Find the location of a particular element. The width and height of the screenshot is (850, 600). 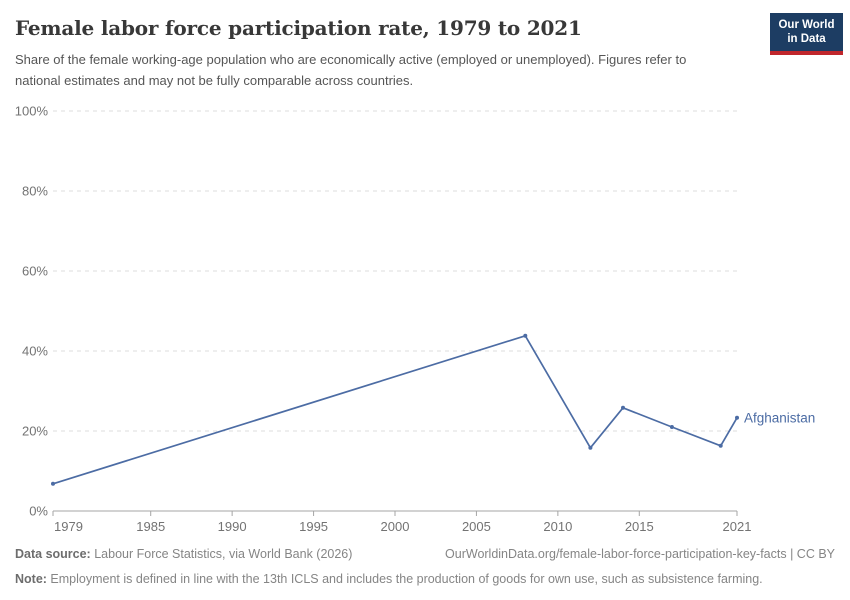

x-tick-label: 1990 is located at coordinates (232, 526).